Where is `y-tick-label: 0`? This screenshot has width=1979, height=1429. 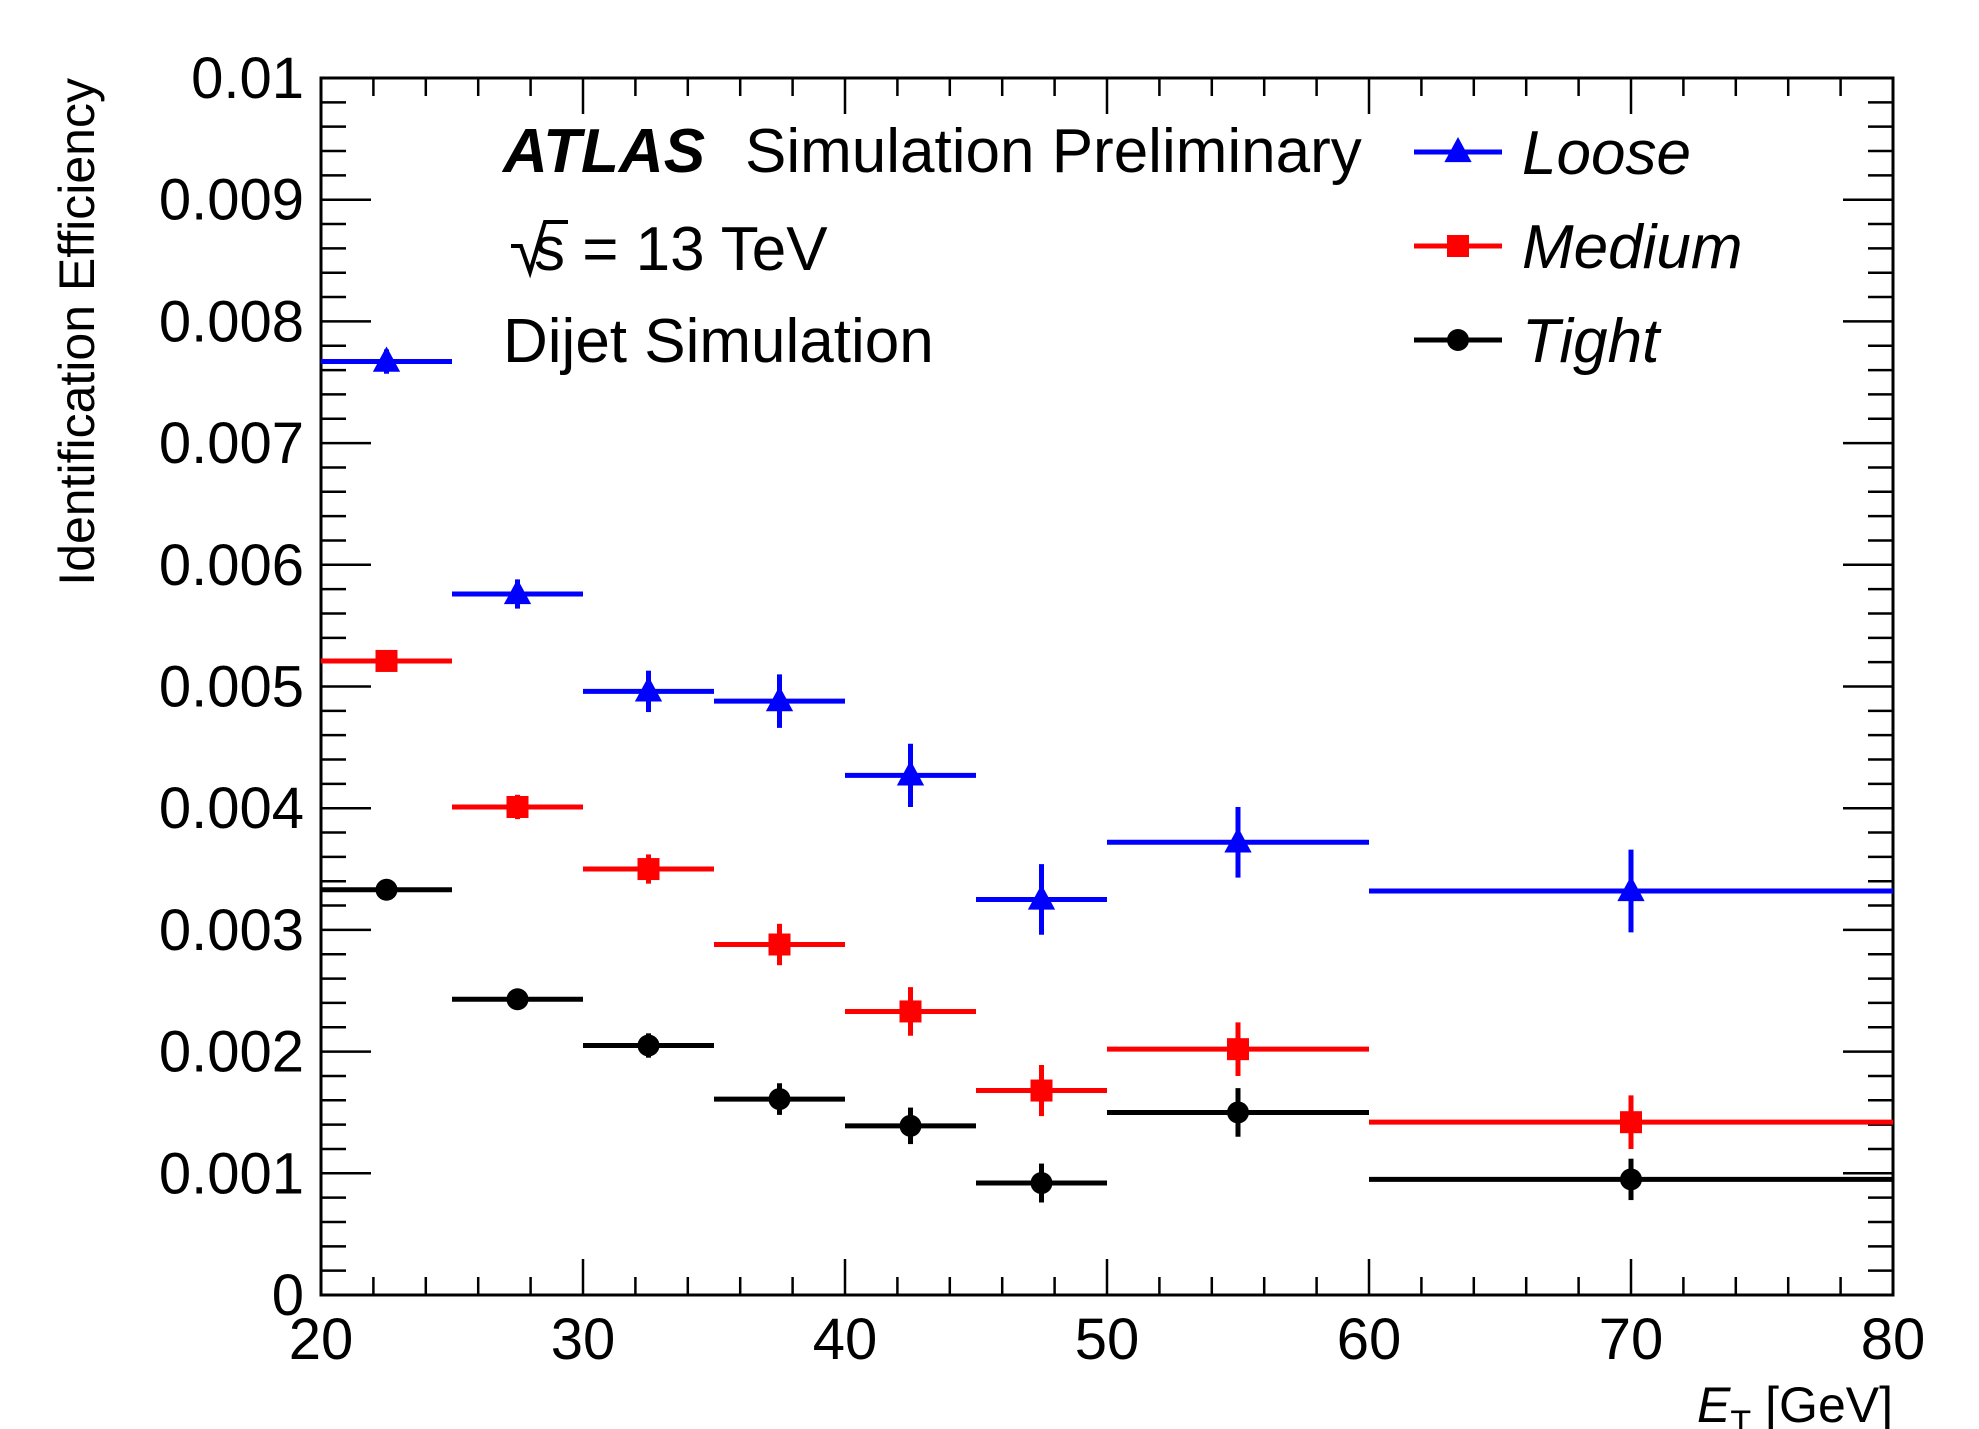 y-tick-label: 0 is located at coordinates (288, 1295).